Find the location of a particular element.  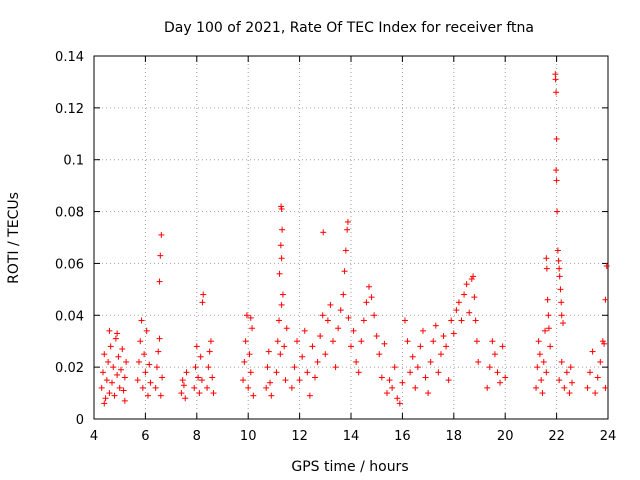

y-axis-label: ROTI / TECUs is located at coordinates (14, 238).